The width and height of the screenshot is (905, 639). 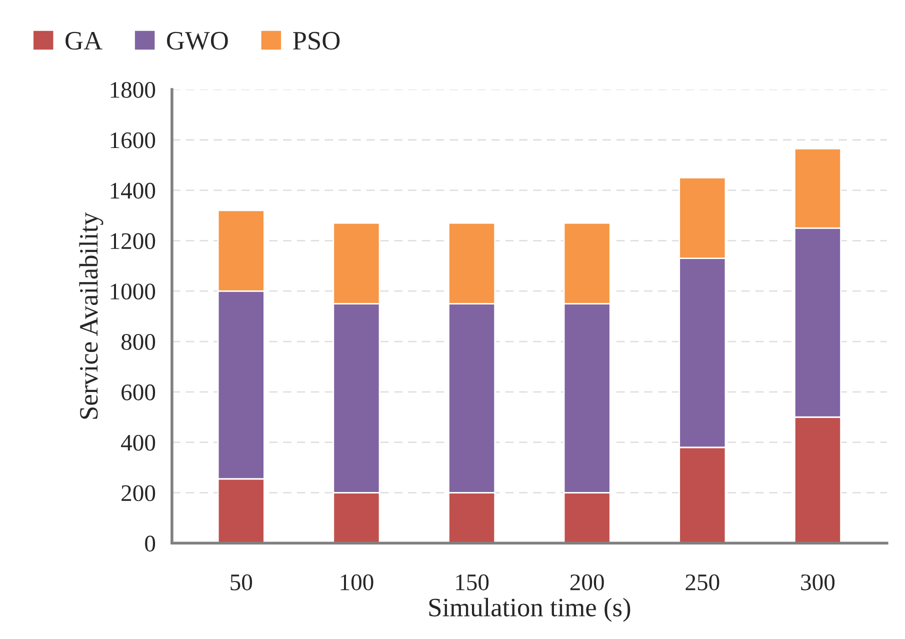 What do you see at coordinates (818, 582) in the screenshot?
I see `x-tick-label: 300` at bounding box center [818, 582].